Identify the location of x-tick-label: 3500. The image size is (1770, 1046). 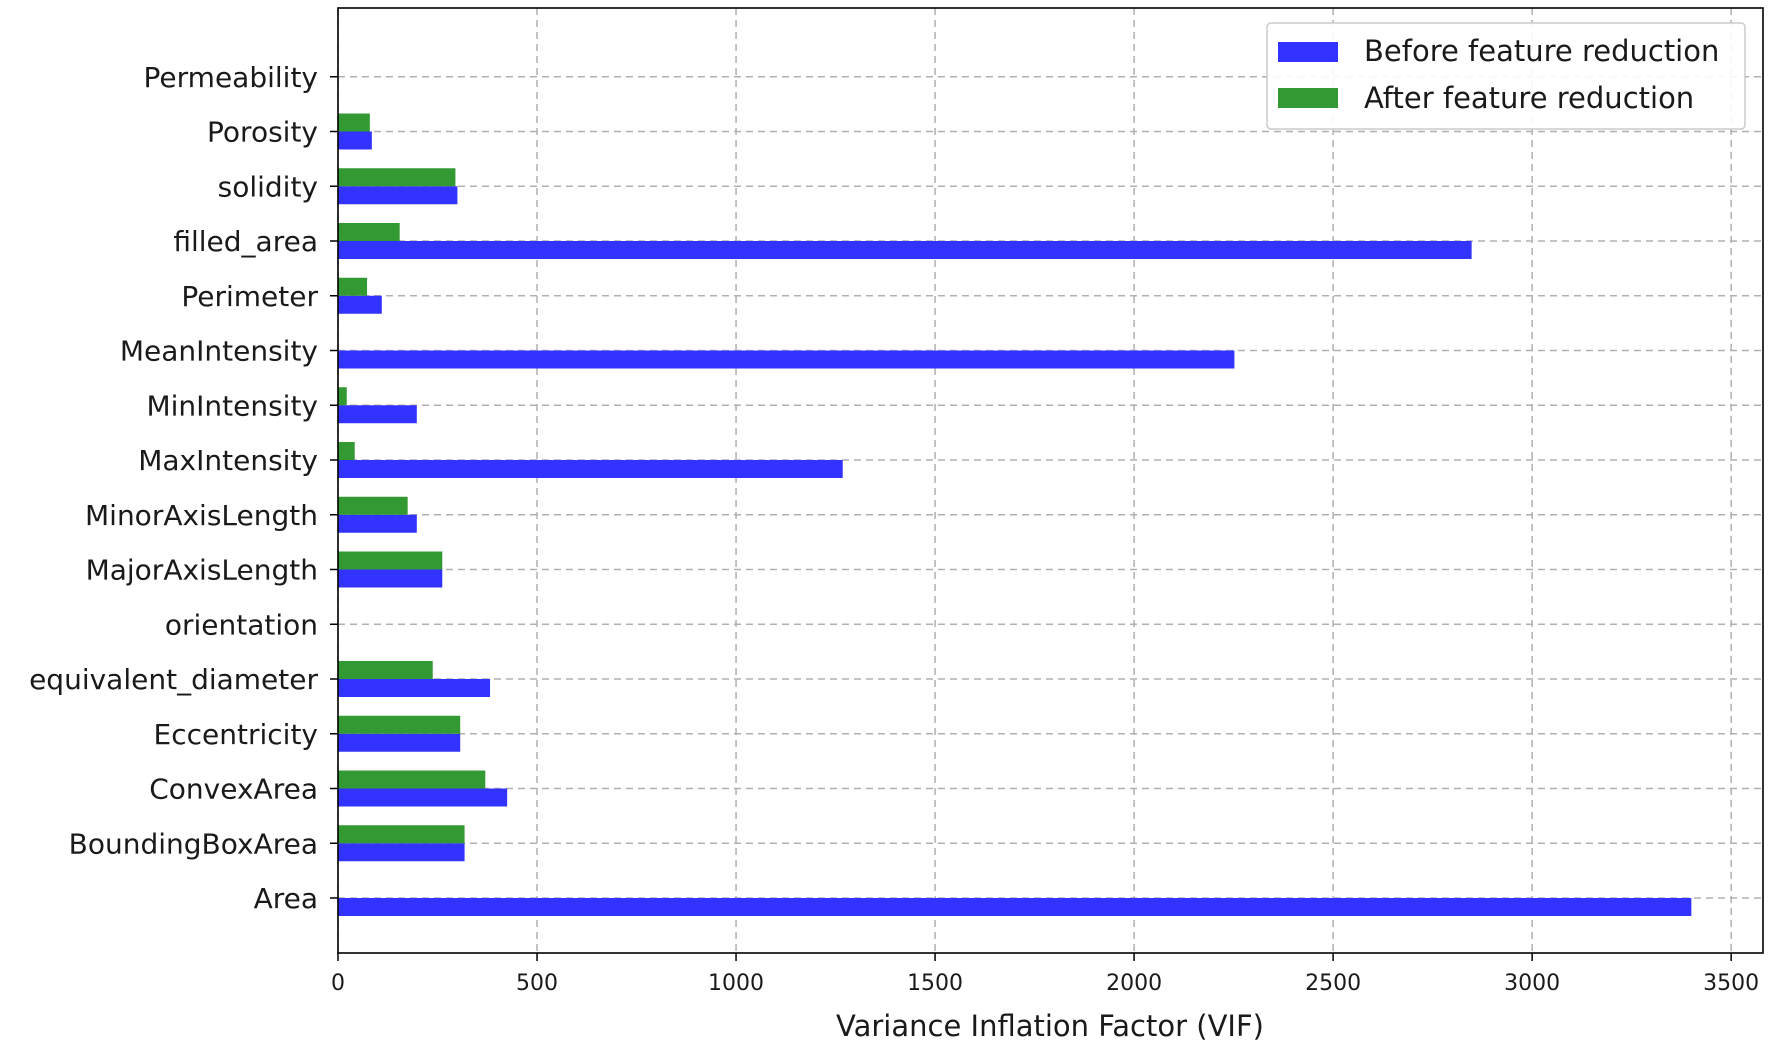
(1731, 983).